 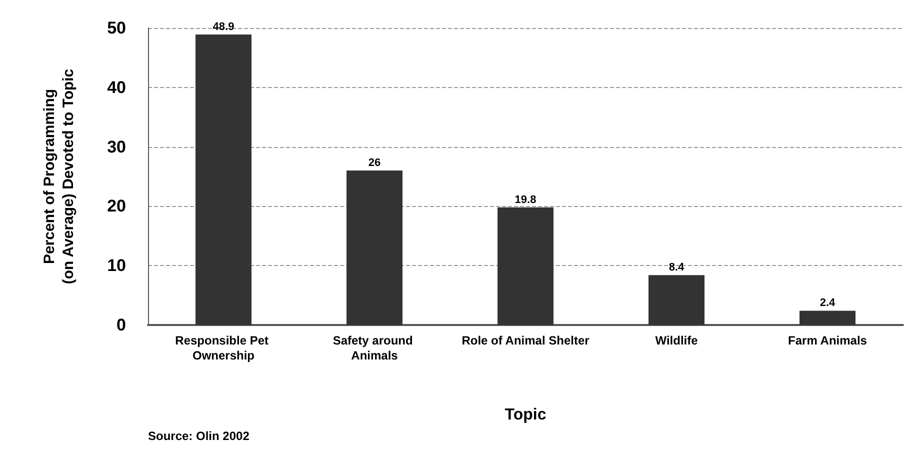 I want to click on data-label: 48.9, so click(x=223, y=27).